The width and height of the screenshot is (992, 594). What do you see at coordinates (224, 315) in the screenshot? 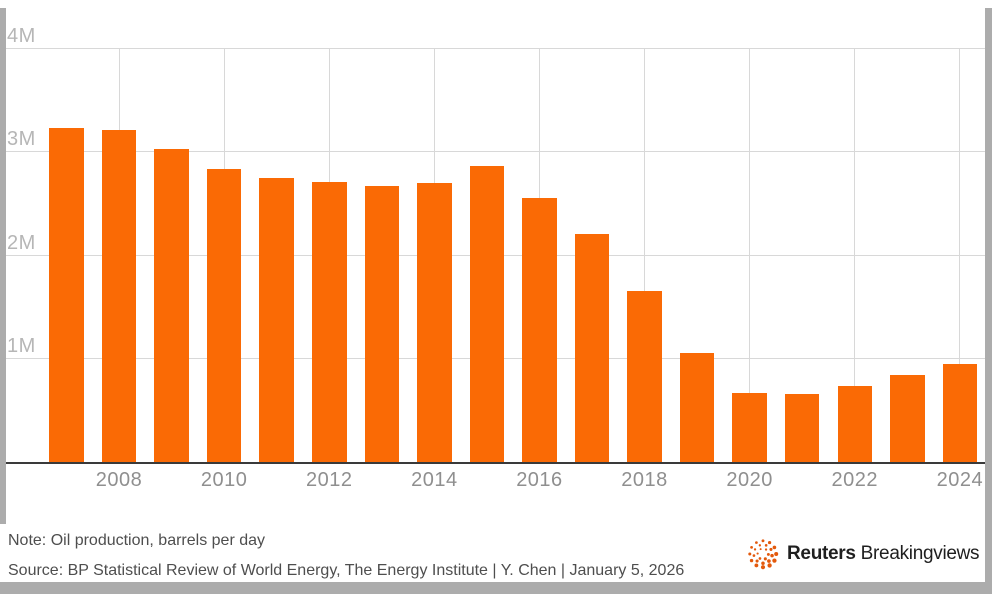
I see `bar-2010` at bounding box center [224, 315].